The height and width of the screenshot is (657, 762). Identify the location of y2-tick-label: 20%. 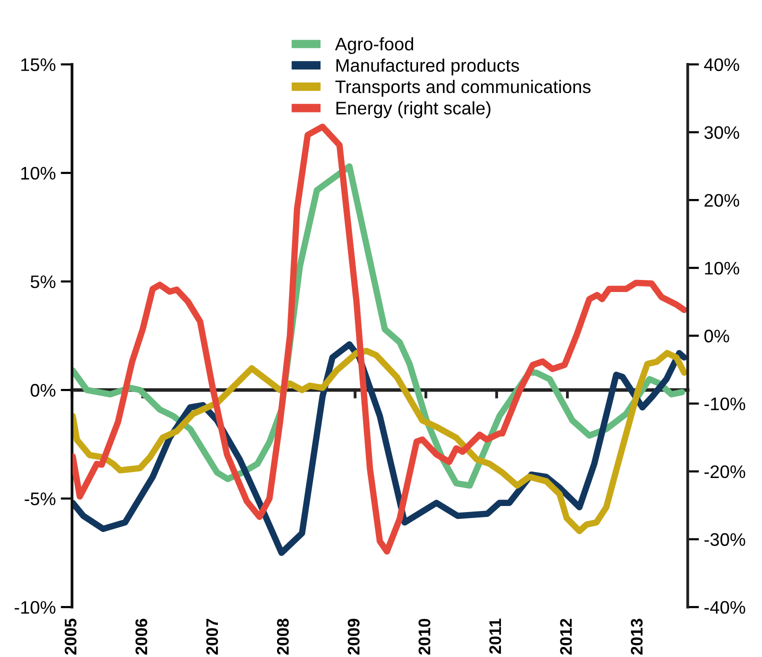
(722, 200).